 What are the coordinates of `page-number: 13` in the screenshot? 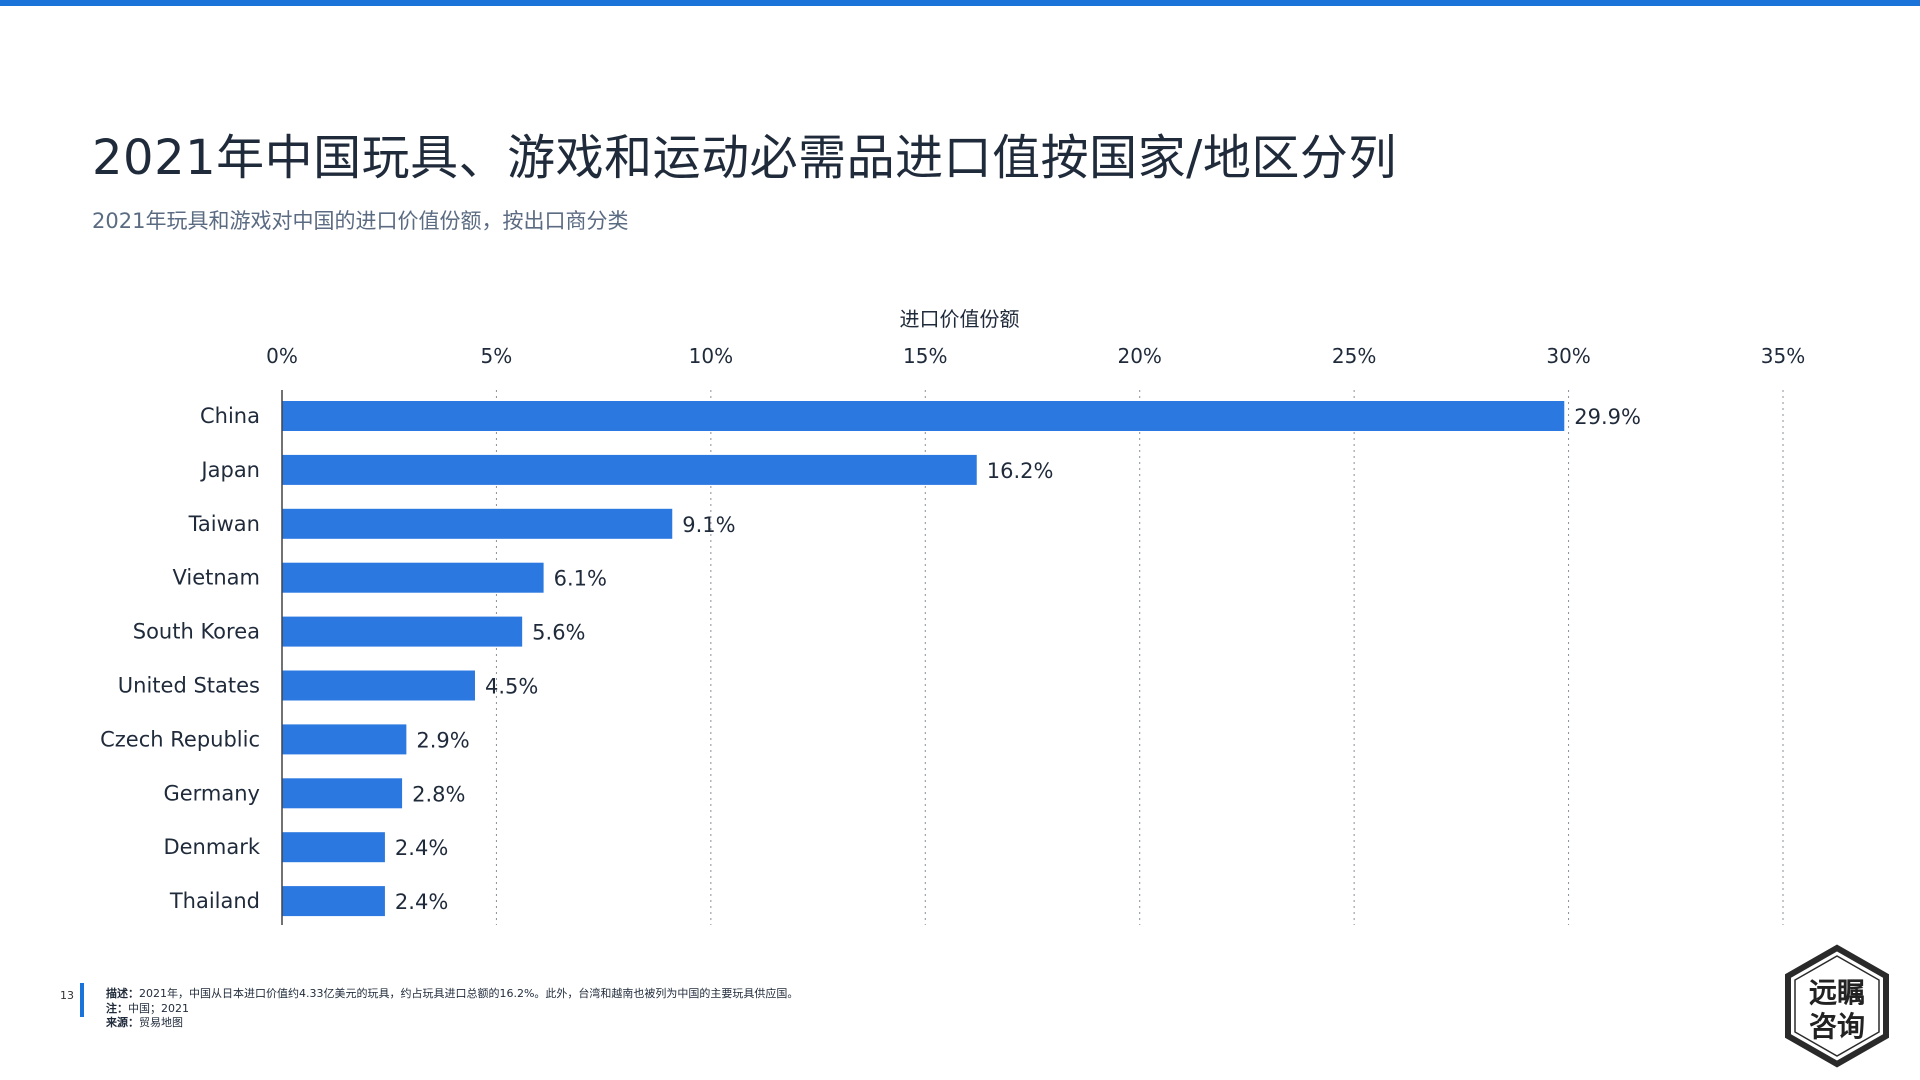 It's located at (67, 995).